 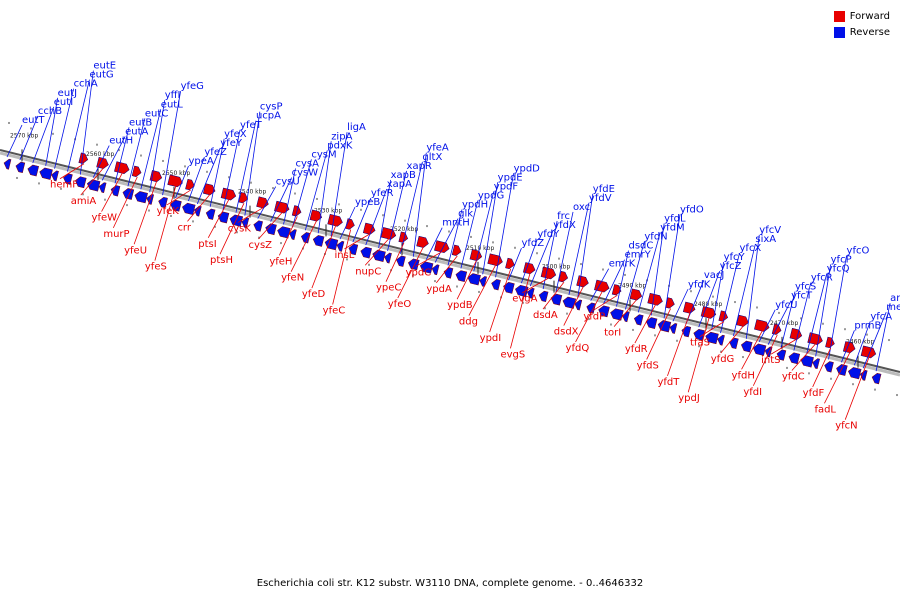 I want to click on tick-label: 2550 kbp, so click(x=176, y=173).